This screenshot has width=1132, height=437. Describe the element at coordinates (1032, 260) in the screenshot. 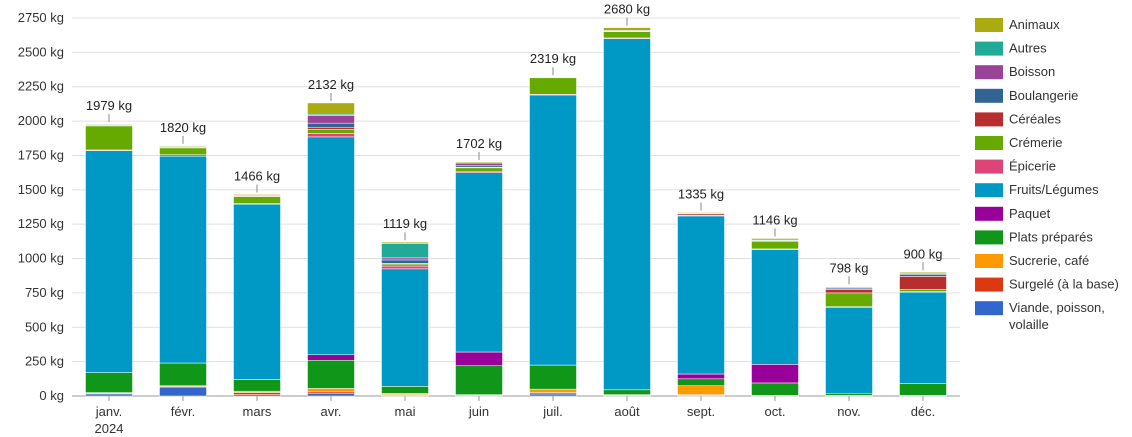

I see `legend-item: Sucrerie, café` at that location.